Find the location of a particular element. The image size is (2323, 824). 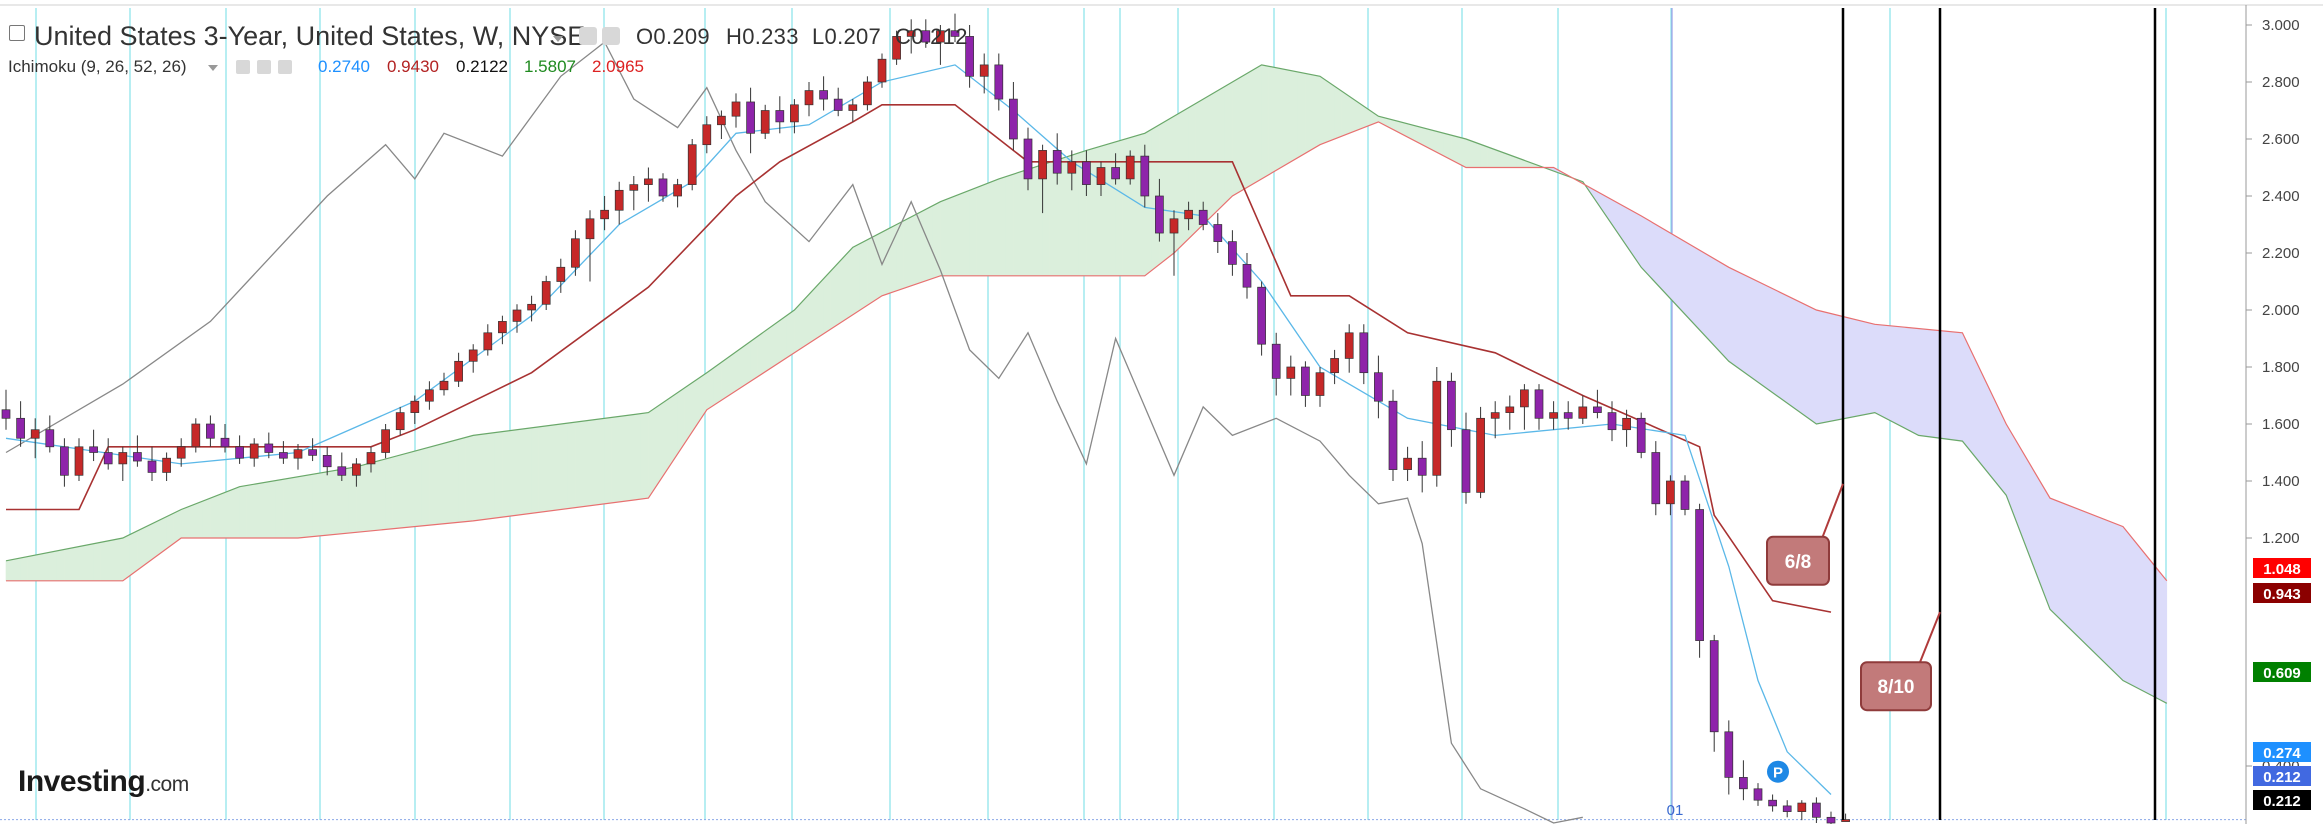

indicator-visibility-icon is located at coordinates (264, 67).